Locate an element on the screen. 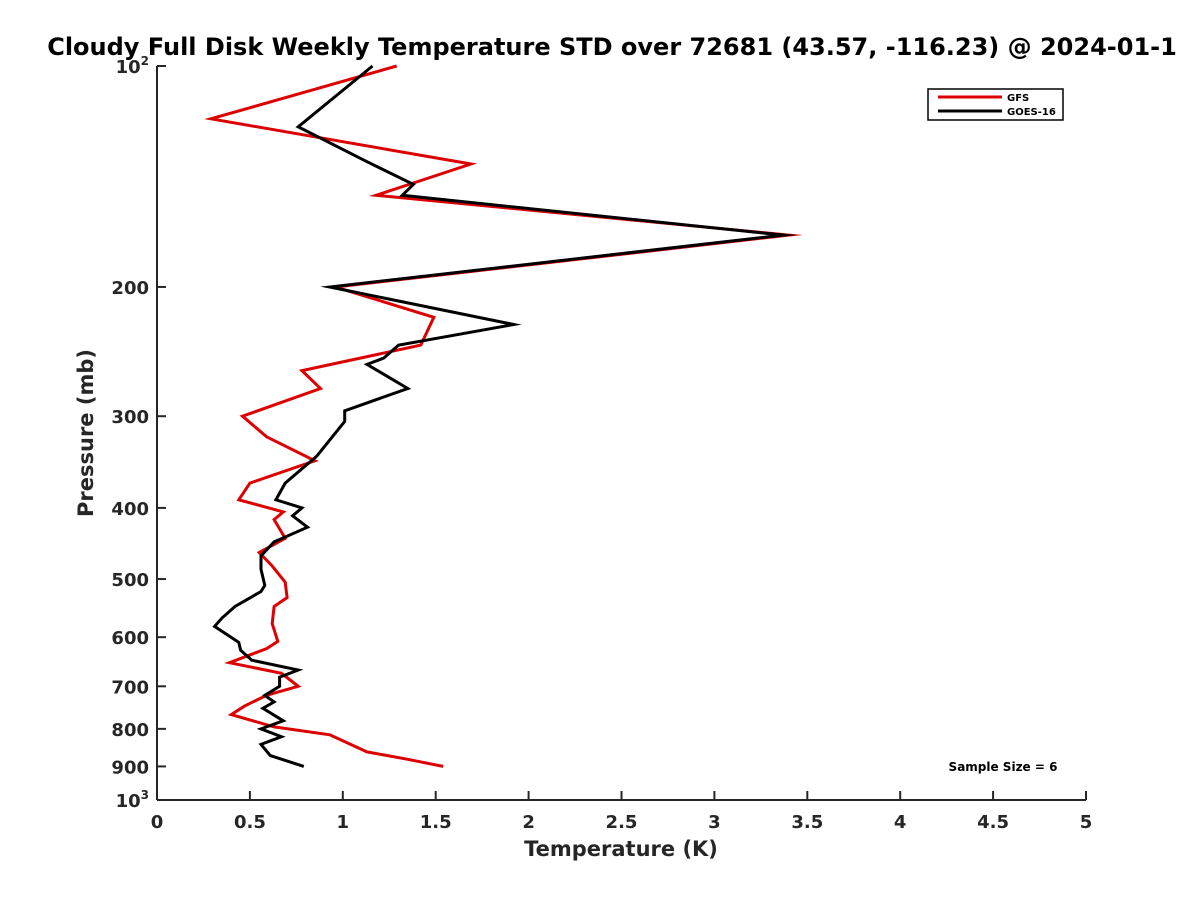  y-tick-label: 800 is located at coordinates (130, 730).